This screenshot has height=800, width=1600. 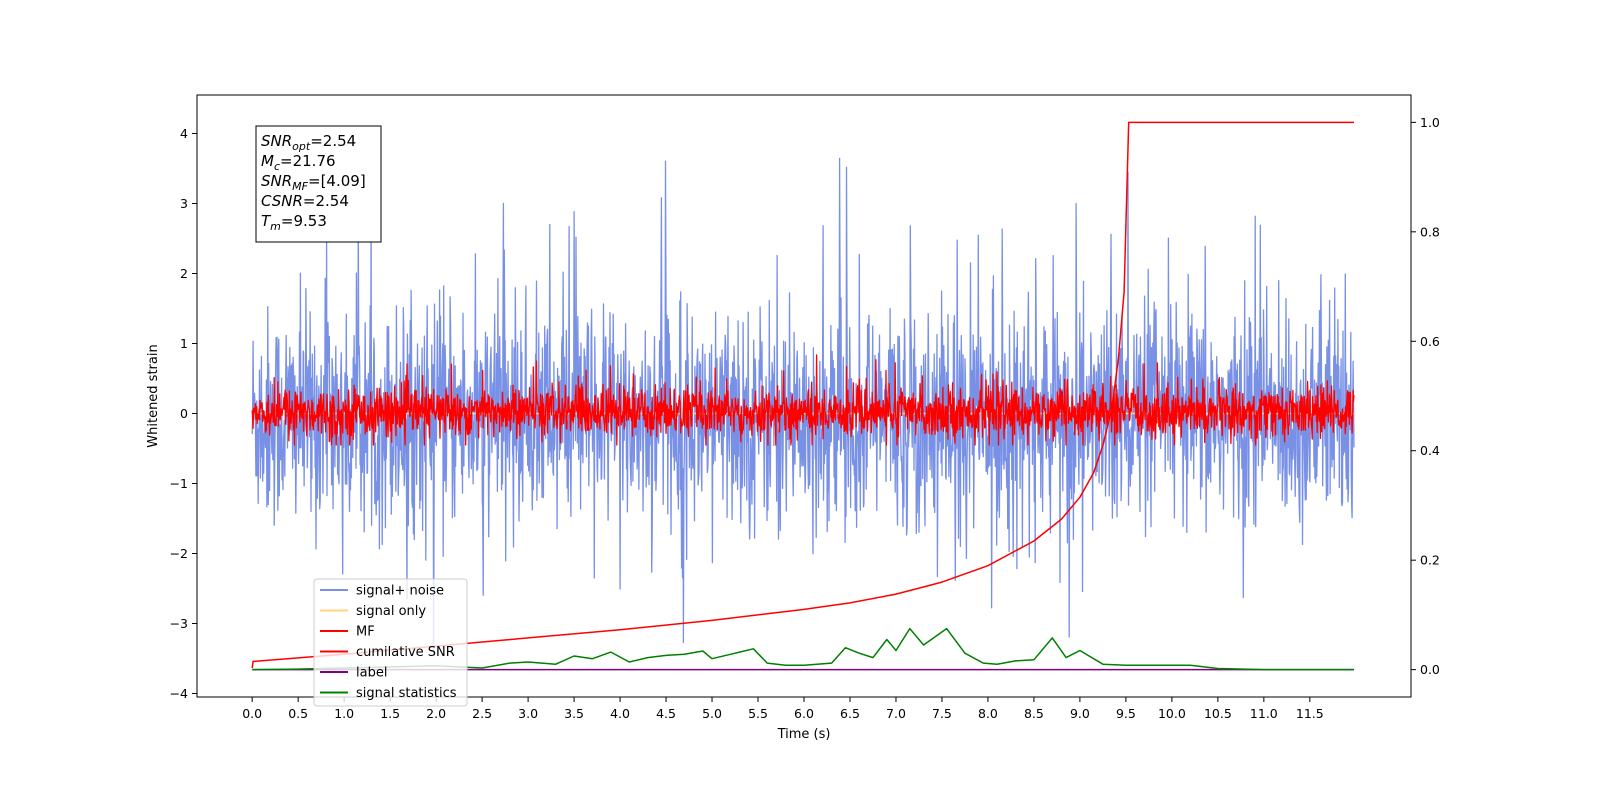 I want to click on annotation-line: SNRopt=2.54, so click(x=308, y=142).